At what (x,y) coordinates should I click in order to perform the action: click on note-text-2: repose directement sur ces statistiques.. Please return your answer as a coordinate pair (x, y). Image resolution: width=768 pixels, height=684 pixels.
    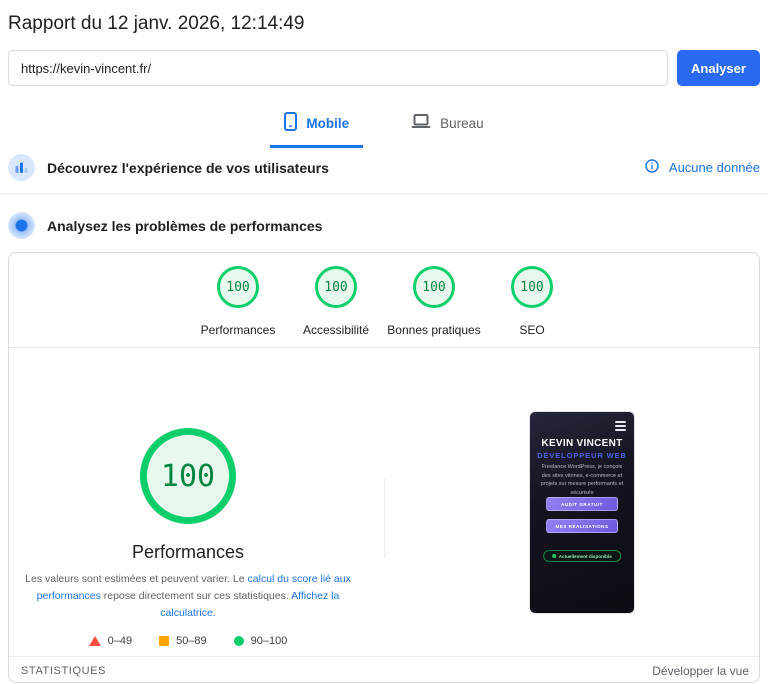
    Looking at the image, I should click on (196, 596).